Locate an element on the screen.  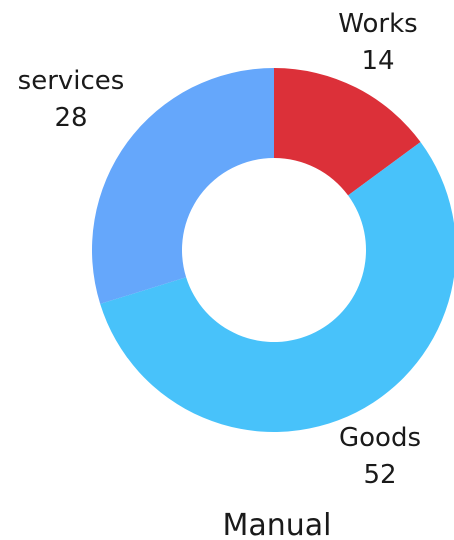
slice-label-goods-name: Goods is located at coordinates (380, 438).